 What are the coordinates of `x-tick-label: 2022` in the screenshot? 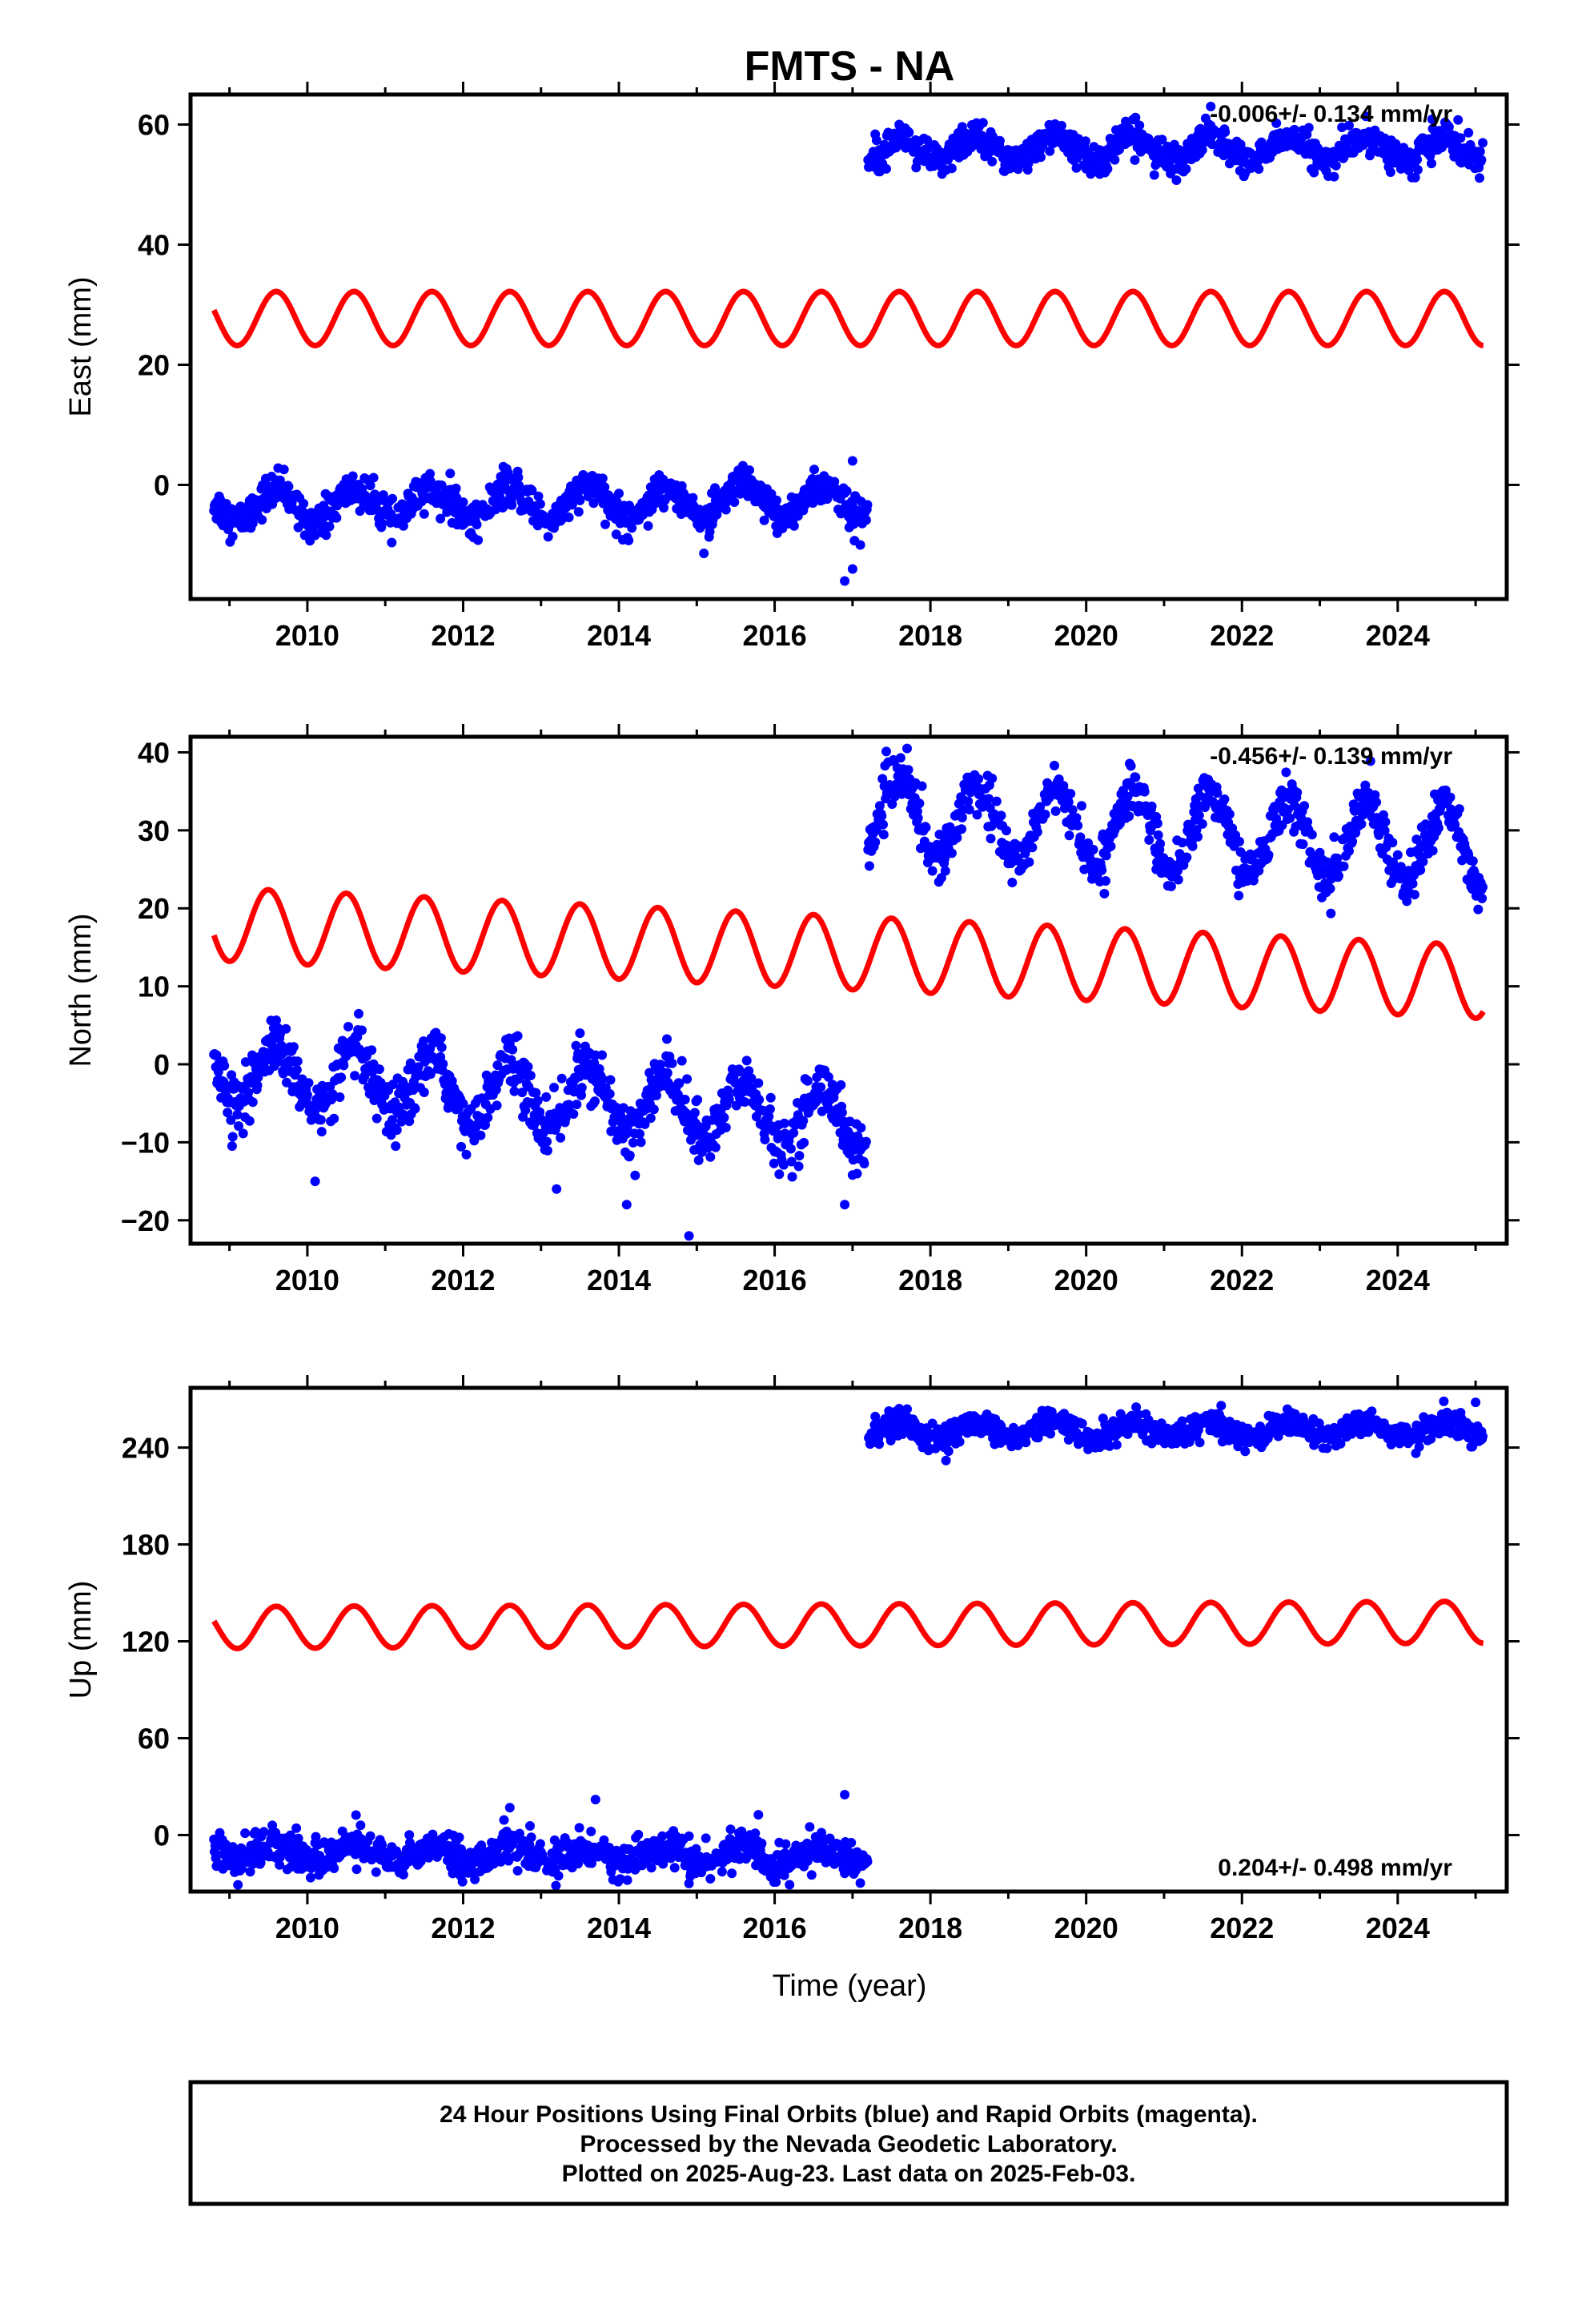 It's located at (1242, 635).